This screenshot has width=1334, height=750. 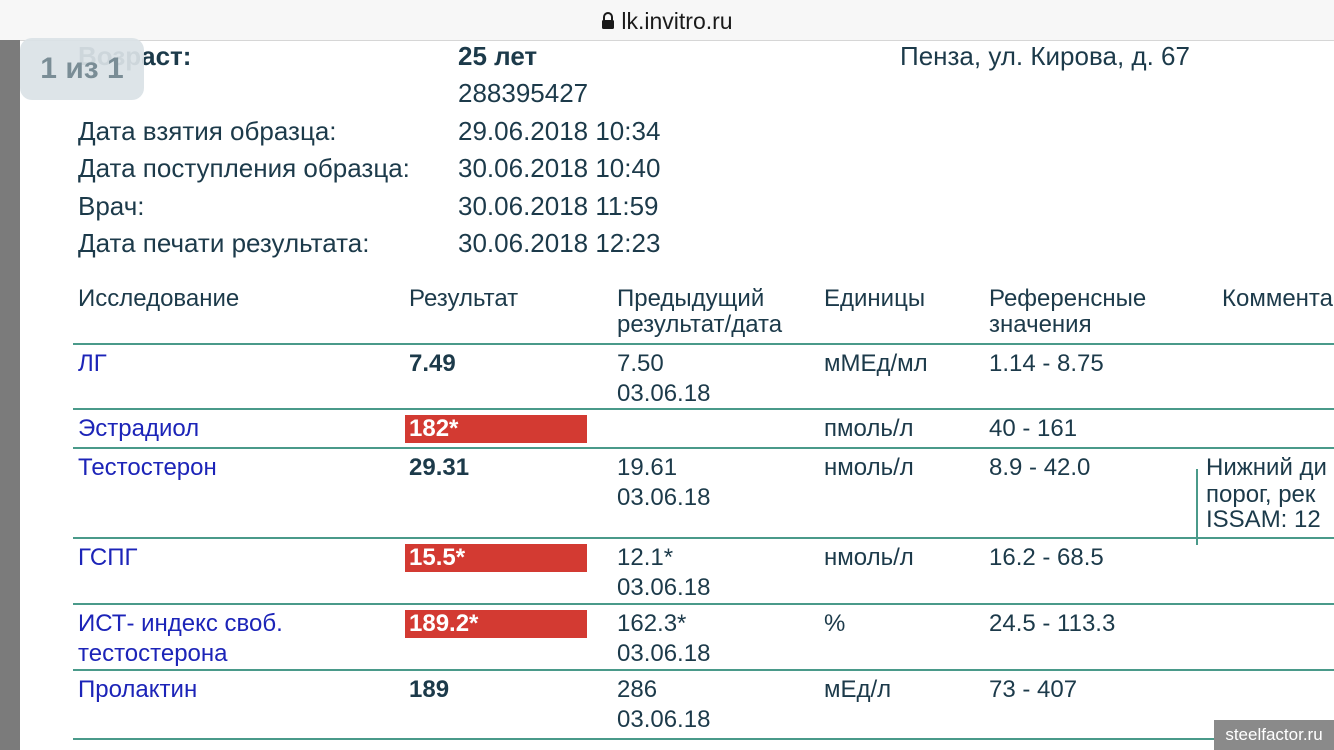 What do you see at coordinates (835, 623) in the screenshot?
I see `units-value: %` at bounding box center [835, 623].